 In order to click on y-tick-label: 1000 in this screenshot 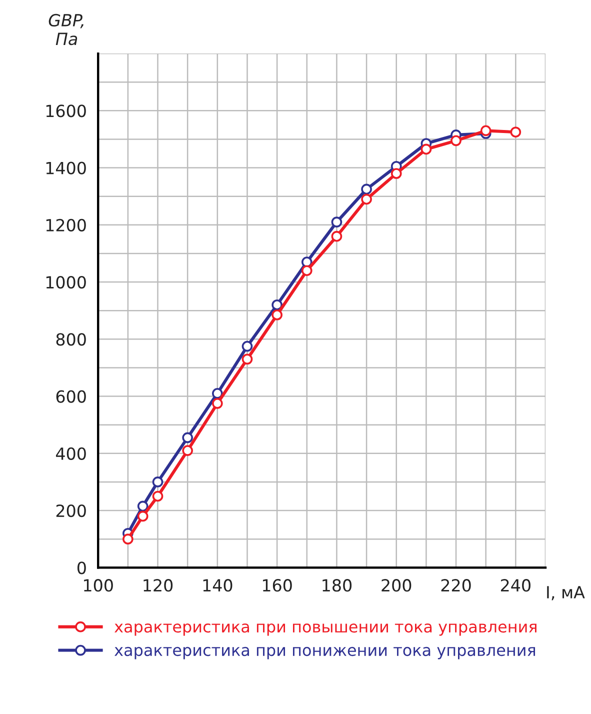, I will do `click(66, 282)`.